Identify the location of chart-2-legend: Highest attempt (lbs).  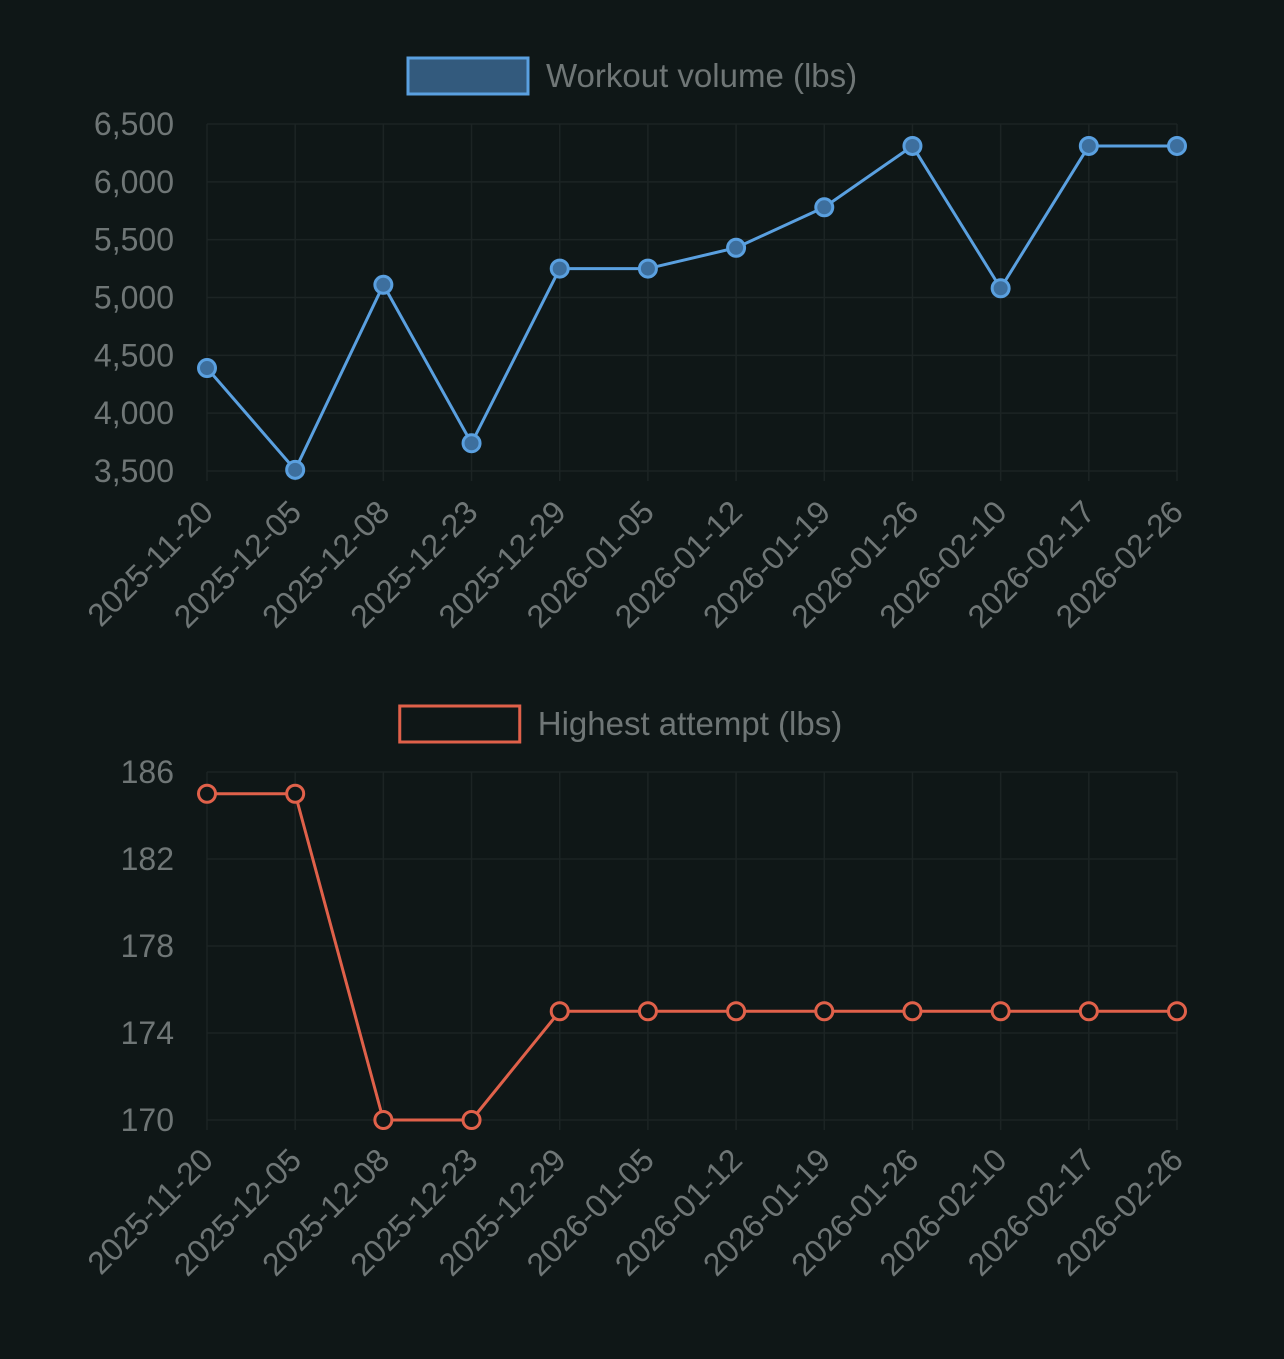
(620, 724).